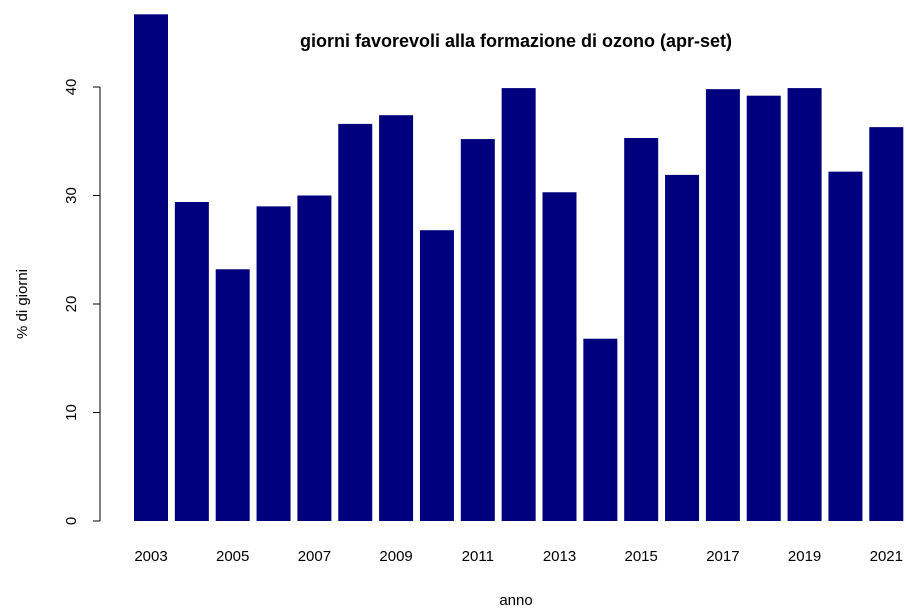 Image resolution: width=906 pixels, height=612 pixels. What do you see at coordinates (71, 412) in the screenshot?
I see `y-tick-label: 10` at bounding box center [71, 412].